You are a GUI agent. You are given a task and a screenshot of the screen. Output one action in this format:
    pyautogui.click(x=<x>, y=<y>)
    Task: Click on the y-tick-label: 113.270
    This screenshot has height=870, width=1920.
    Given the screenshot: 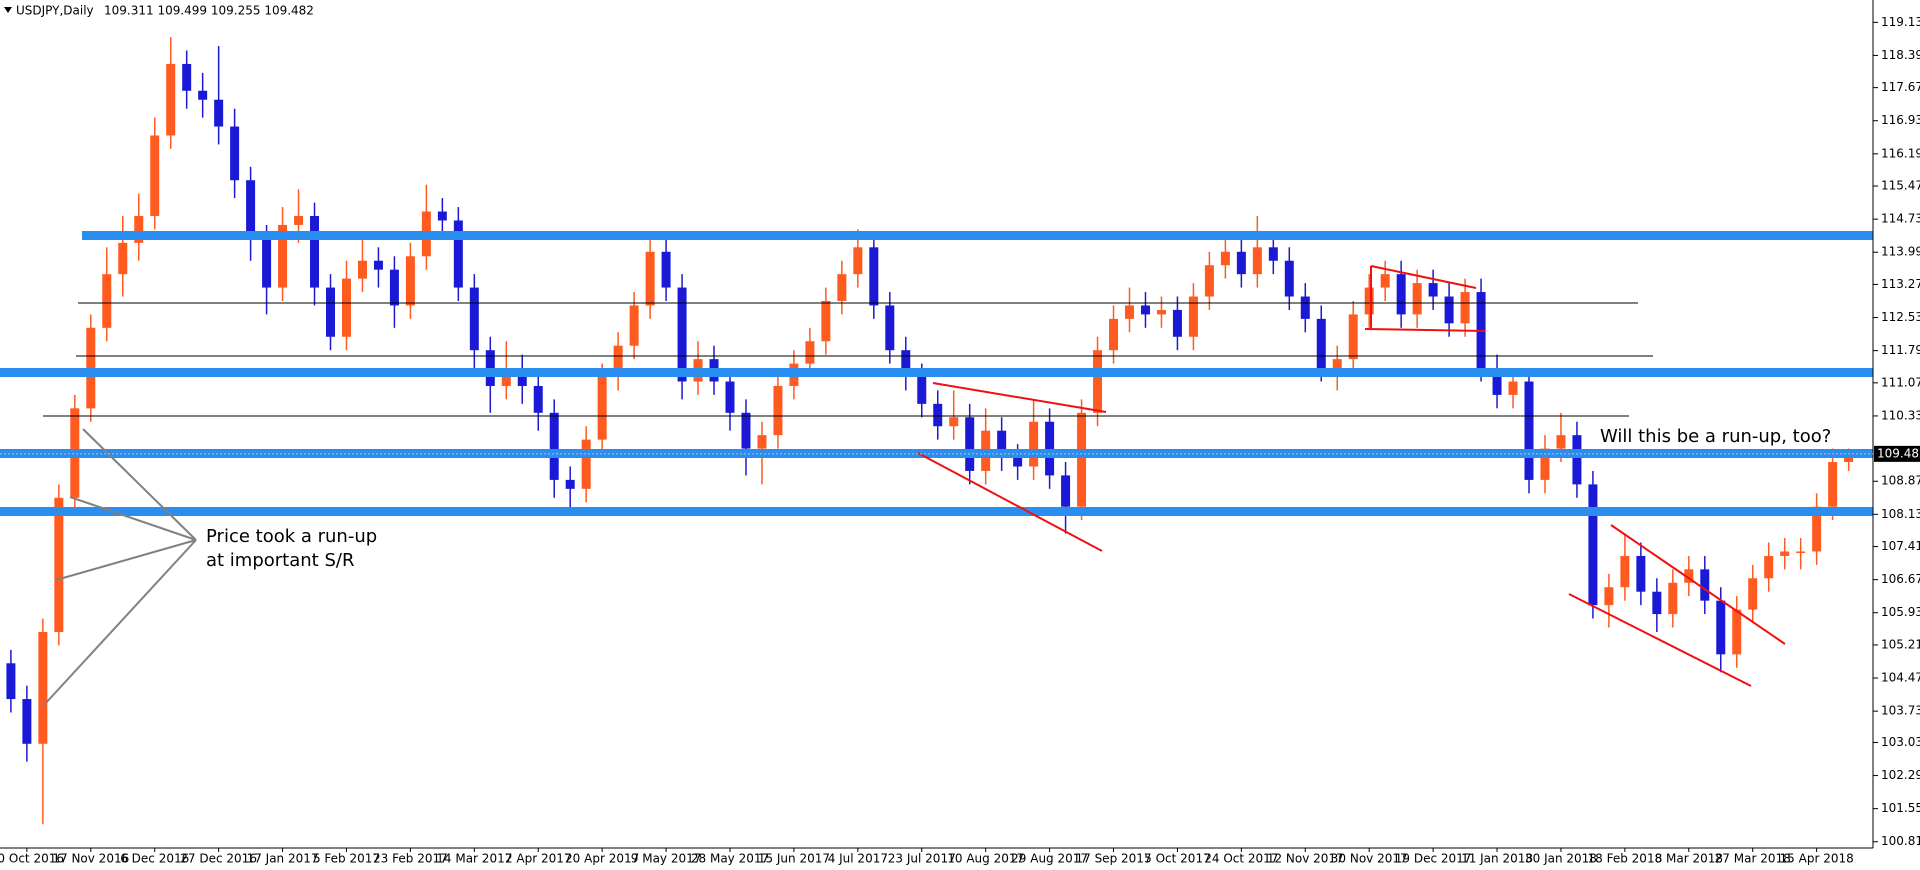 What is the action you would take?
    pyautogui.click(x=1900, y=284)
    